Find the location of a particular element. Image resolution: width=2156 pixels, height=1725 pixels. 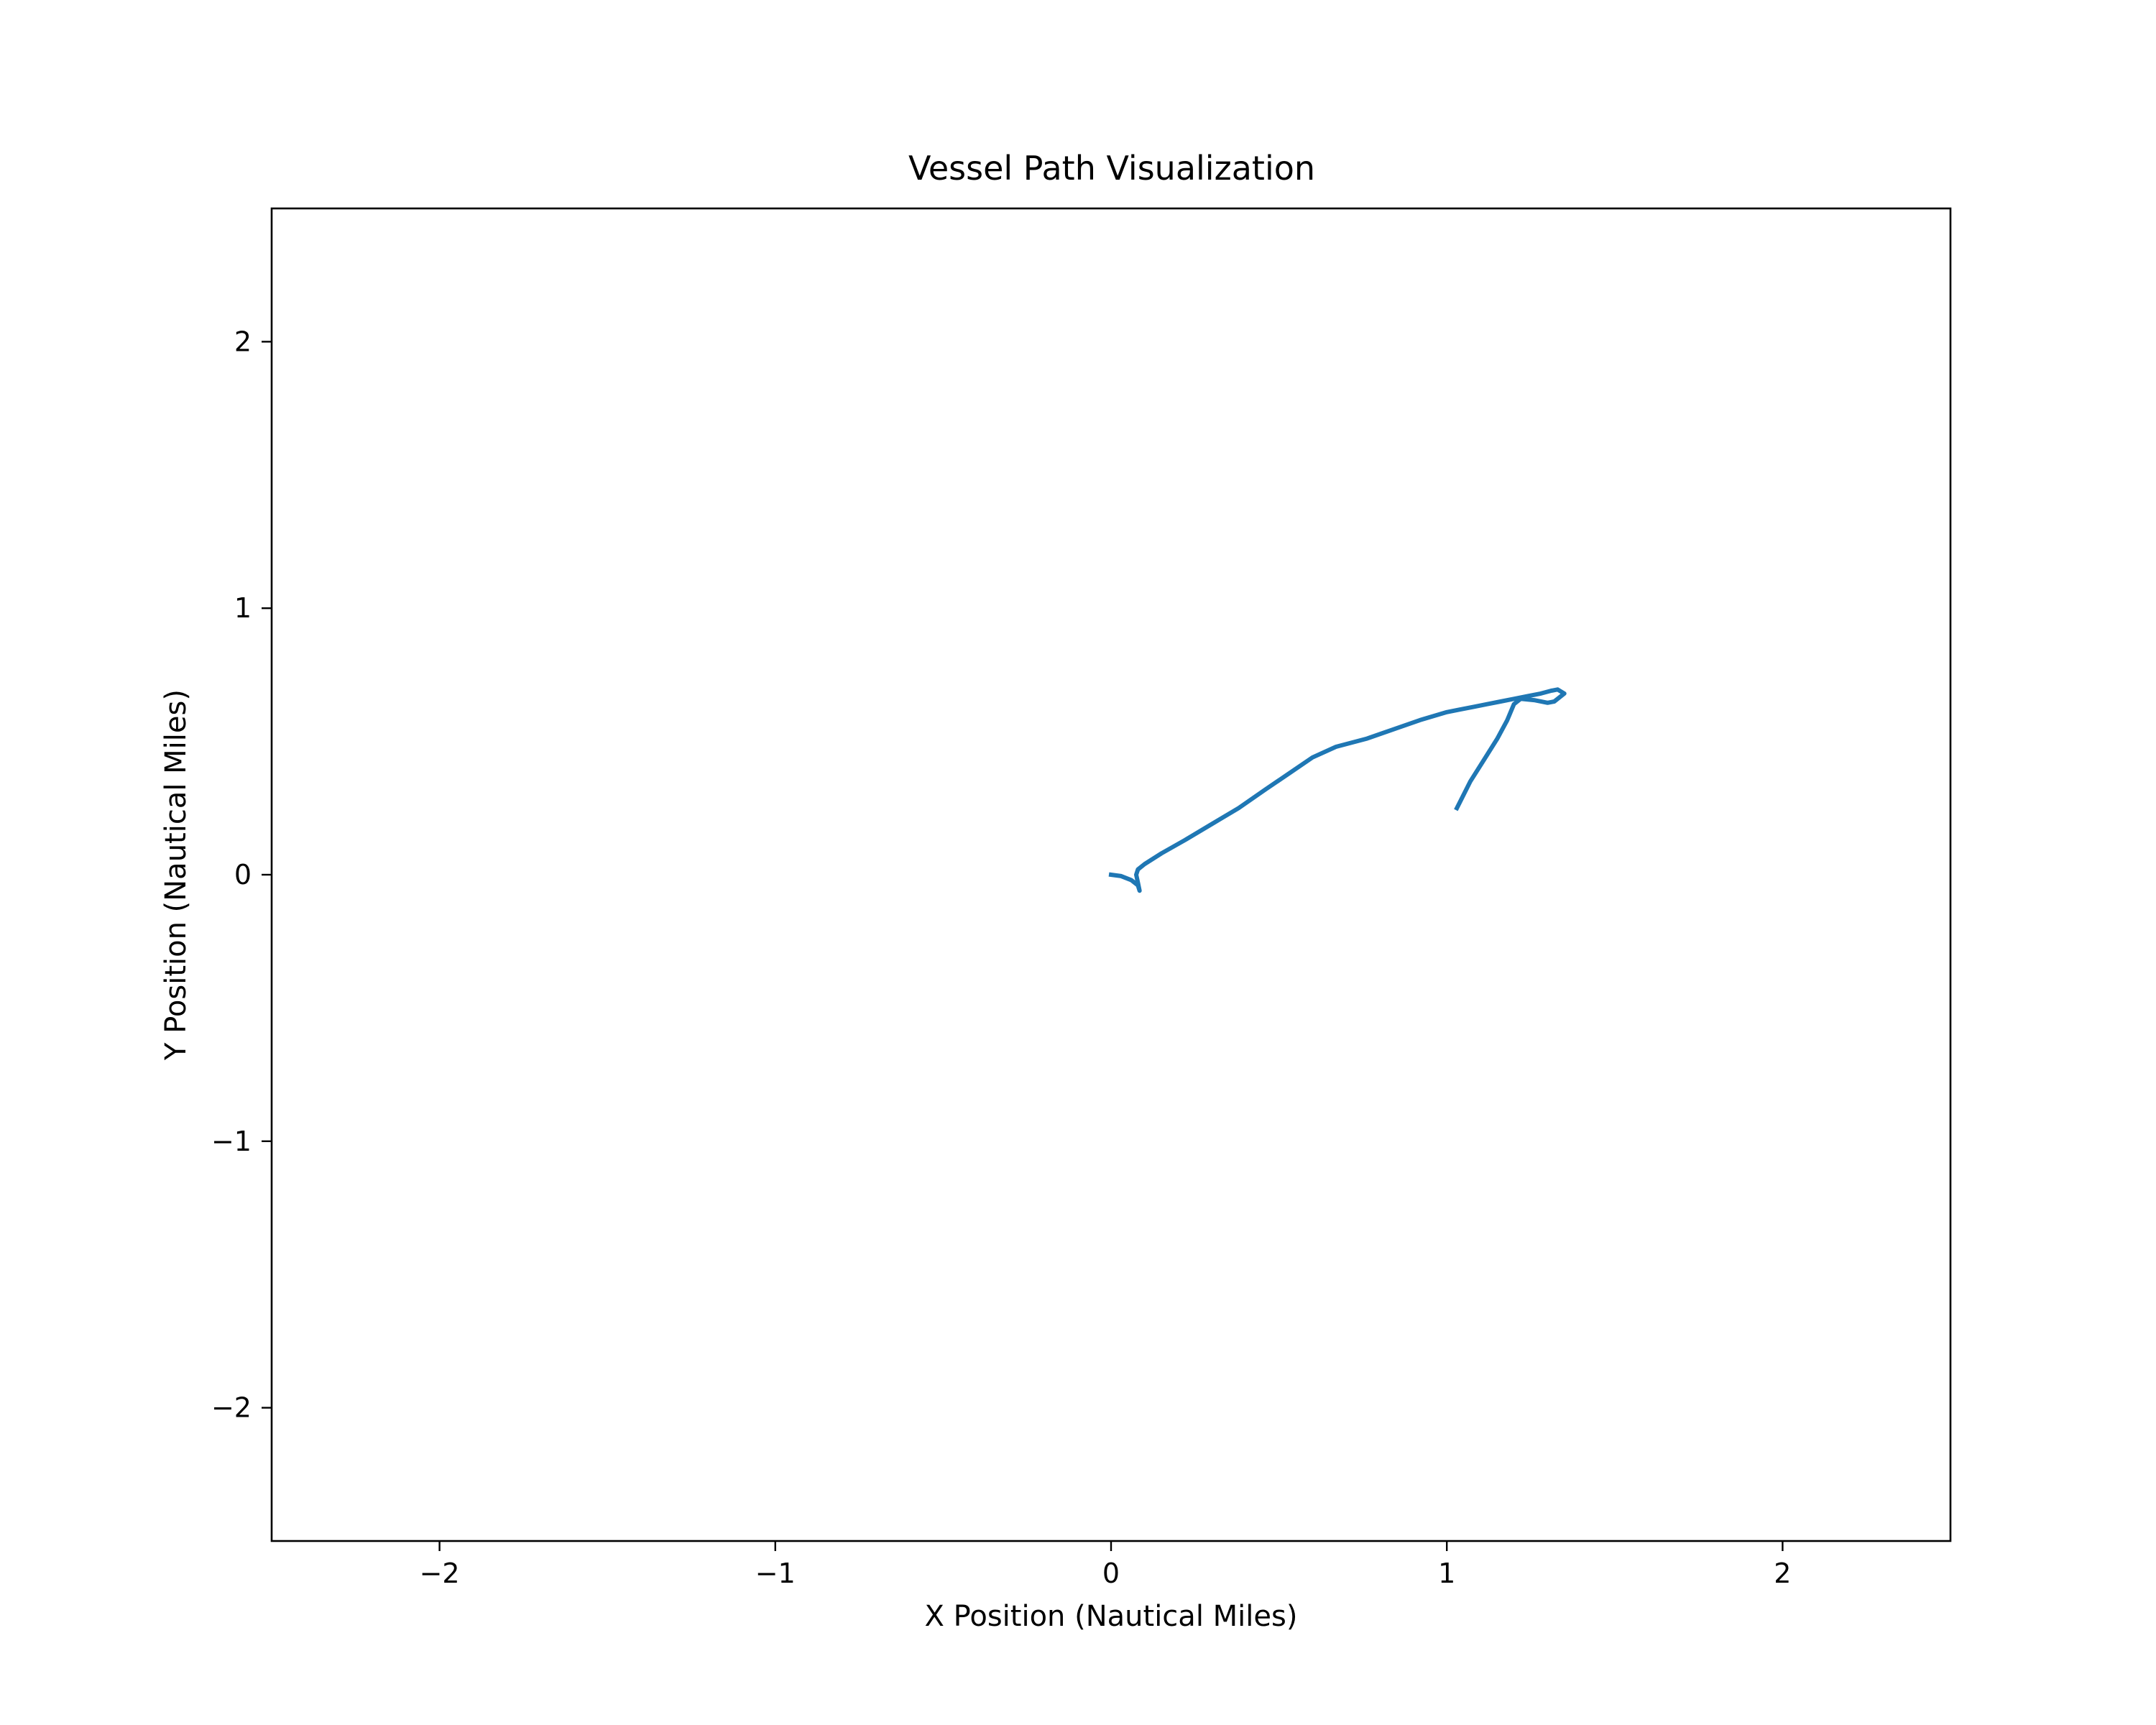

x-axis-ticks: −2 −1 0 1 2 is located at coordinates (1106, 1565).